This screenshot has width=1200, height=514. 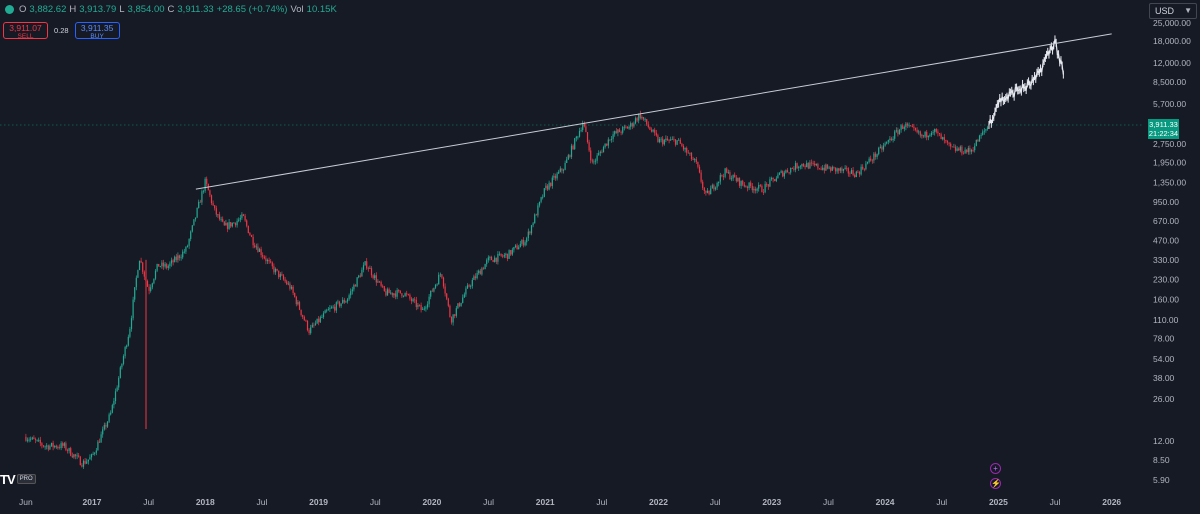 I want to click on y-tick-label: 950.00, so click(x=1166, y=202).